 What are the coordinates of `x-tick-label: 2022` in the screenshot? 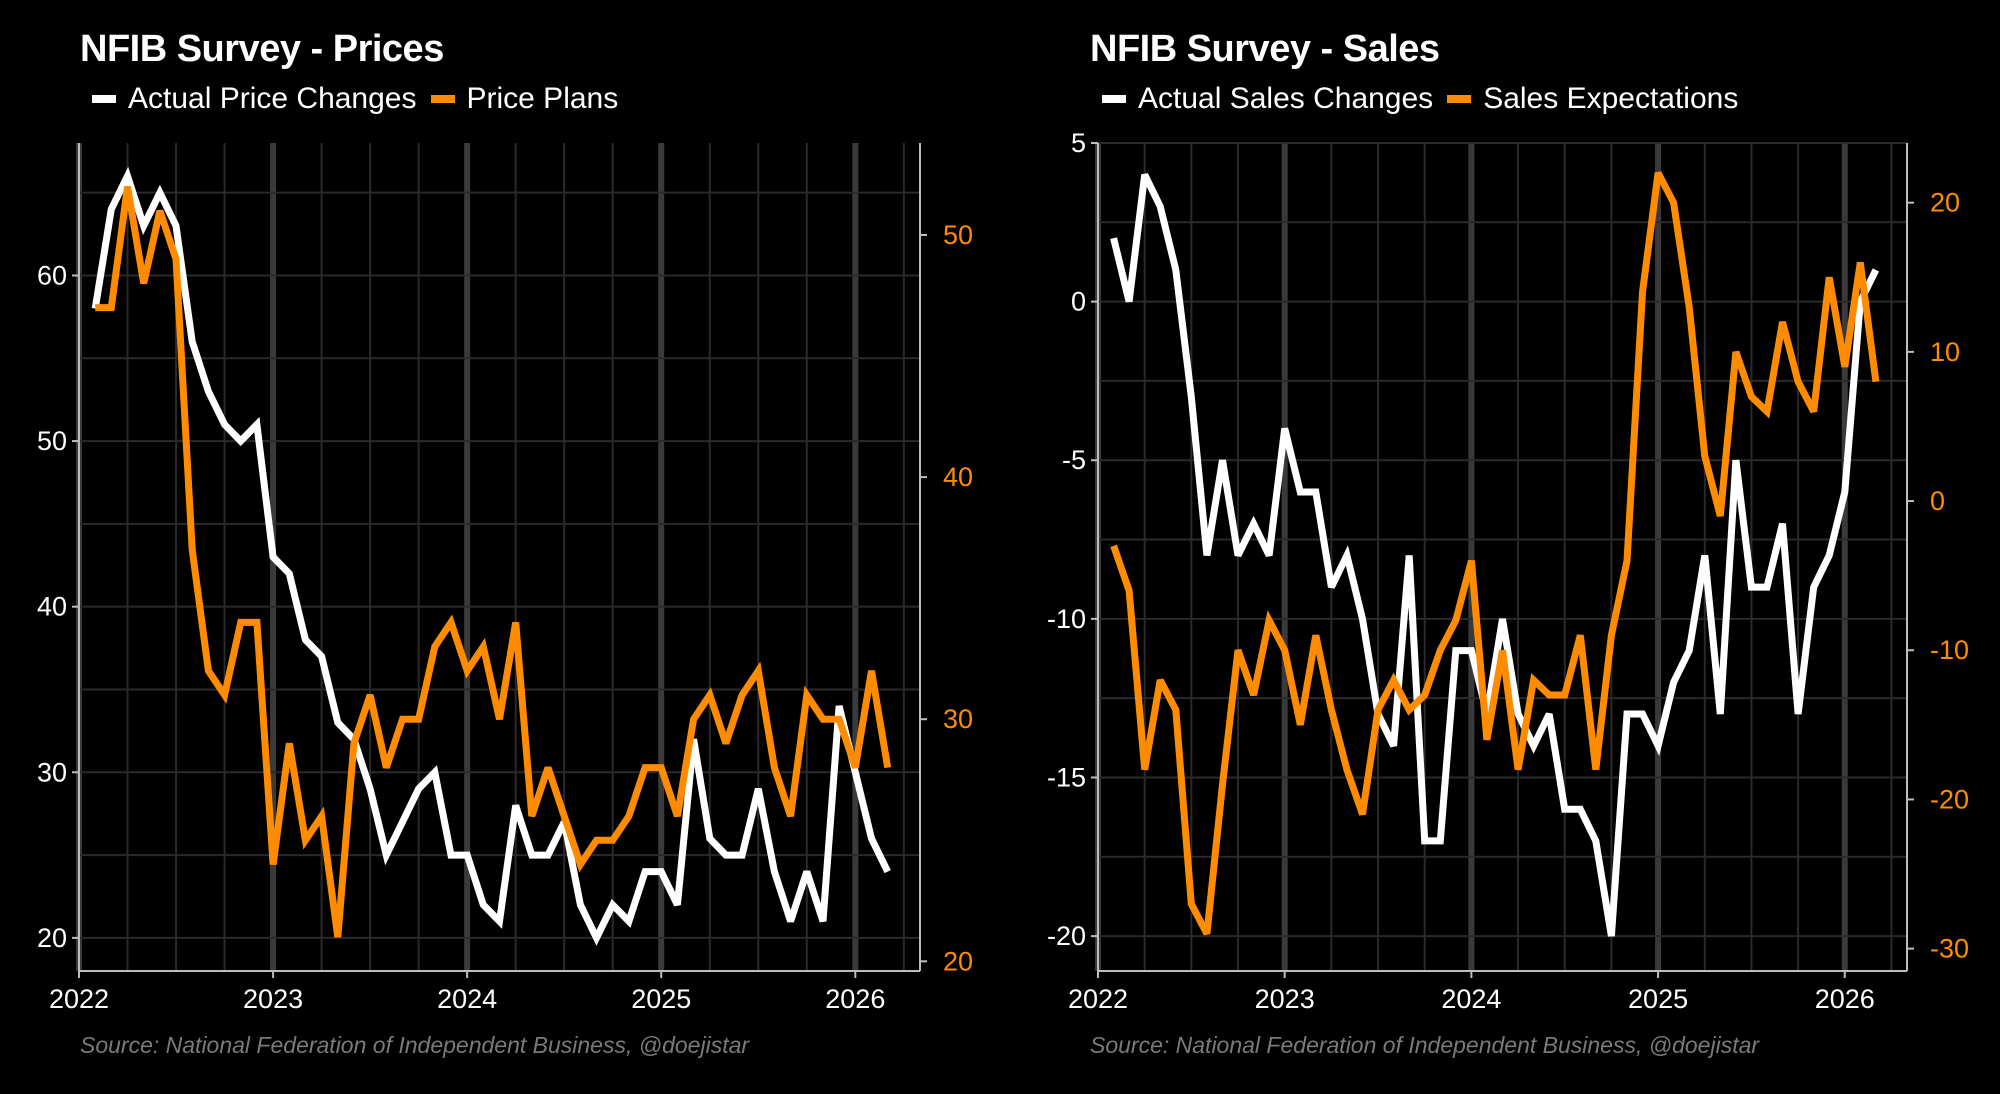 It's located at (79, 999).